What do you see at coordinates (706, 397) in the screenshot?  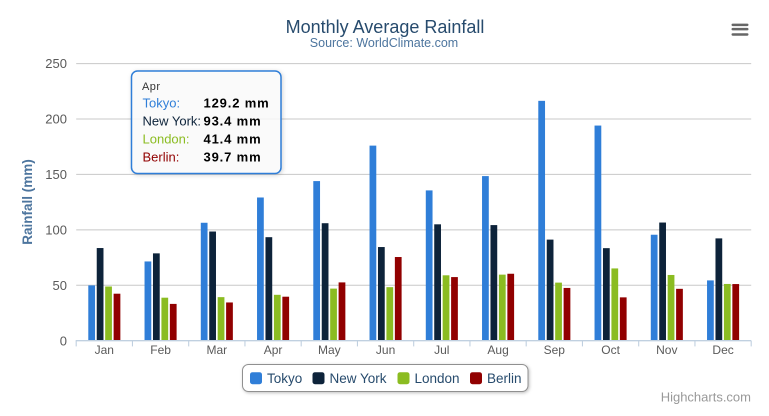 I see `svg-text: Highcharts.com` at bounding box center [706, 397].